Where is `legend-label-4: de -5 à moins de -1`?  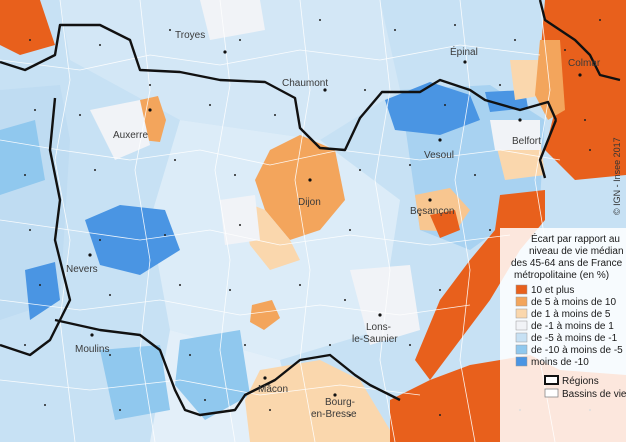 legend-label-4: de -5 à moins de -1 is located at coordinates (574, 338).